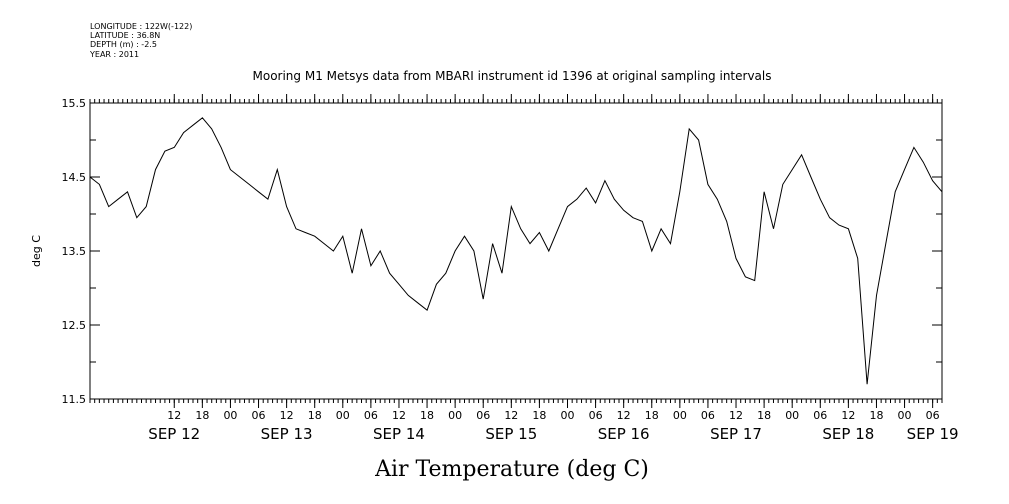  I want to click on year-line: YEAR : 2011, so click(115, 54).